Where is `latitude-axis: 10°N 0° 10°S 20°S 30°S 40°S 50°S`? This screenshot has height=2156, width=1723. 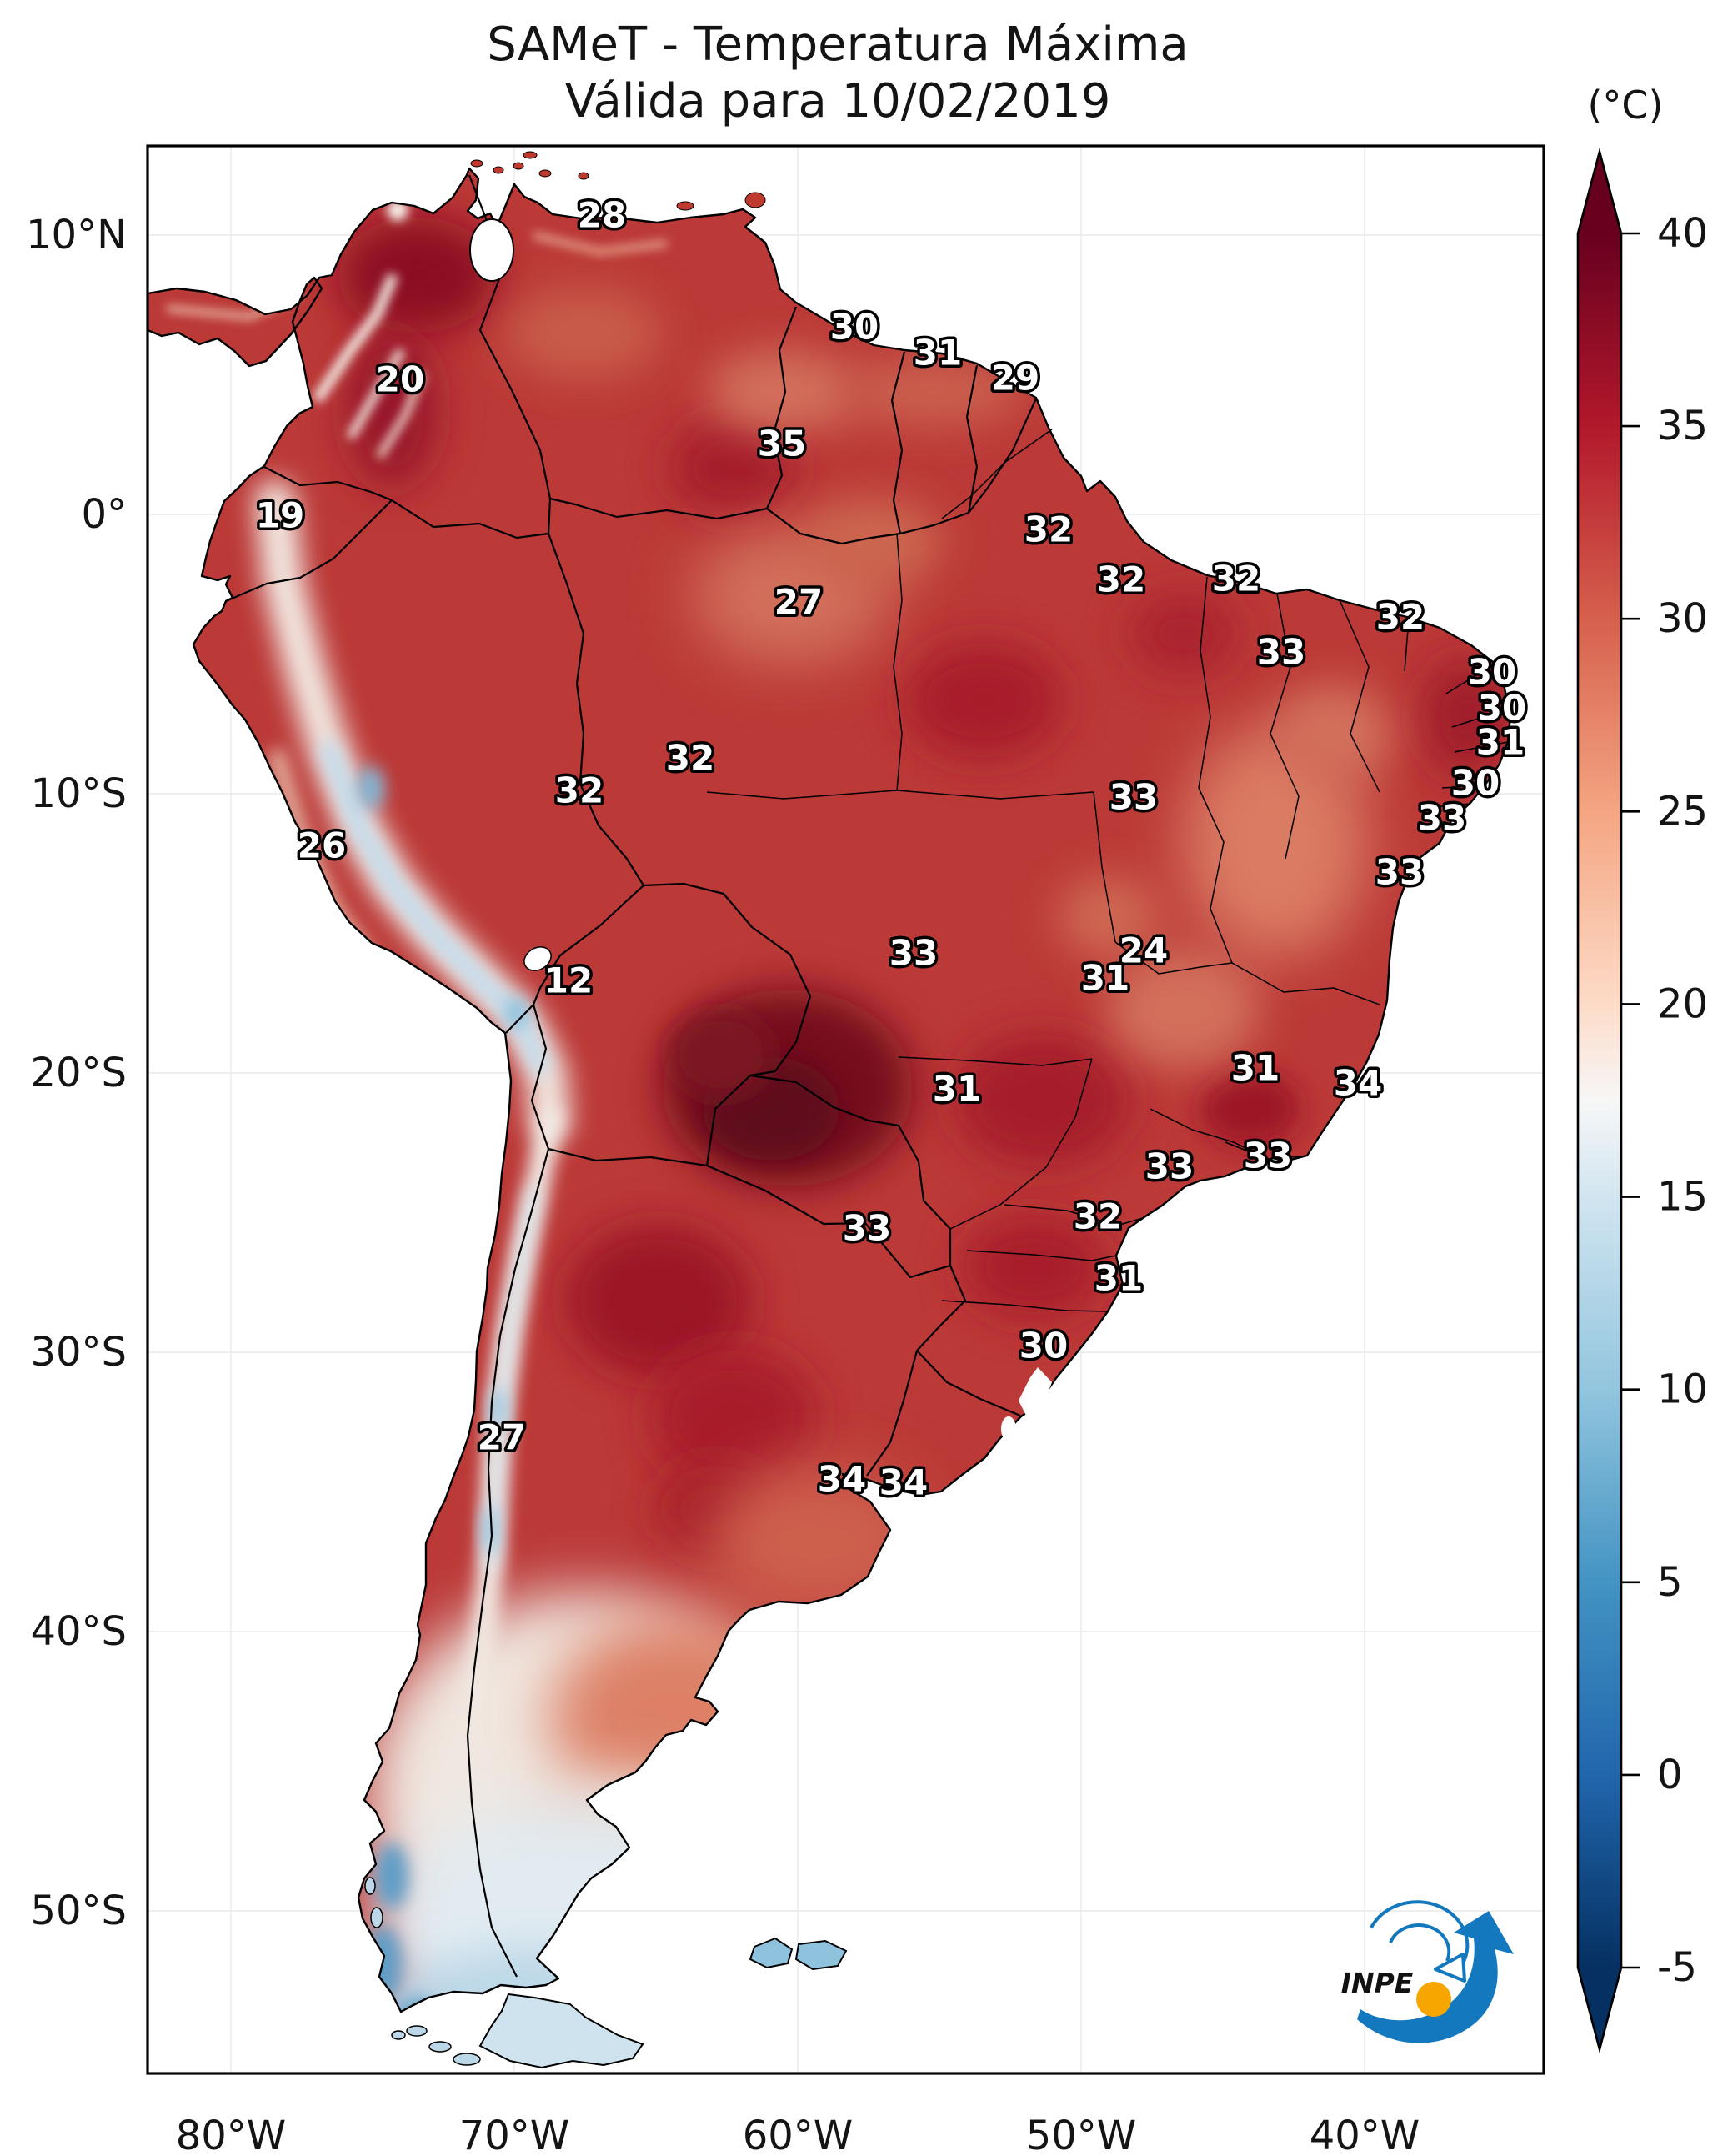
latitude-axis: 10°N 0° 10°S 20°S 30°S 40°S 50°S is located at coordinates (76, 1073).